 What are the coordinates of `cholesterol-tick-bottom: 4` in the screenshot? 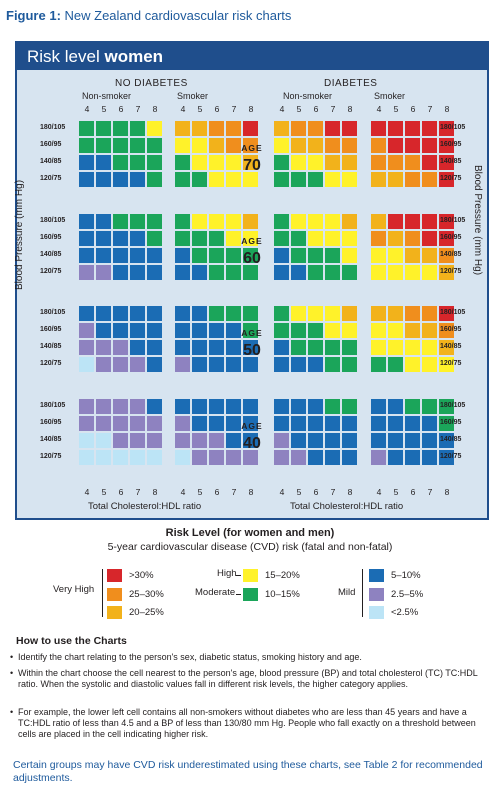 It's located at (183, 492).